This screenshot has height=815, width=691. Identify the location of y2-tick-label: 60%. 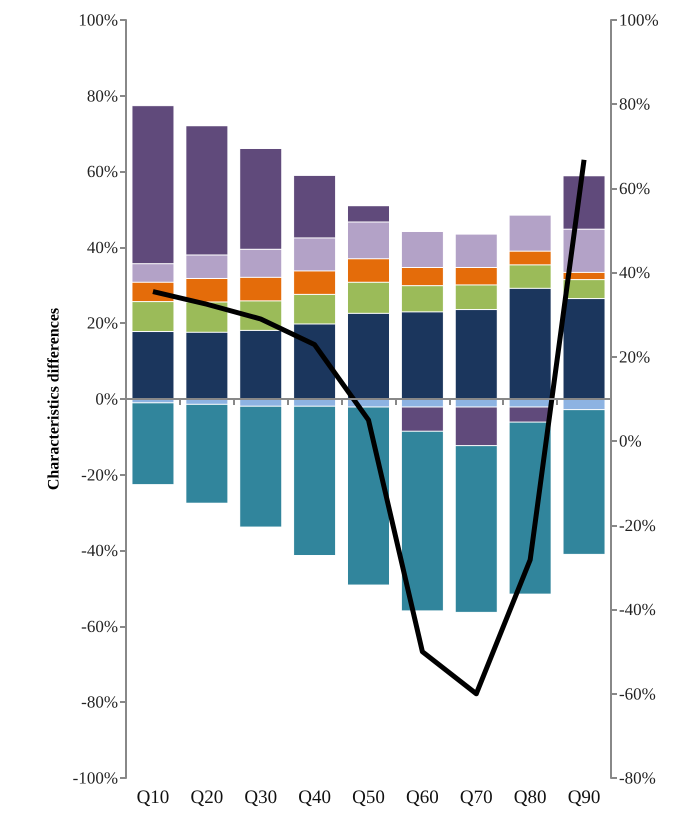
(634, 188).